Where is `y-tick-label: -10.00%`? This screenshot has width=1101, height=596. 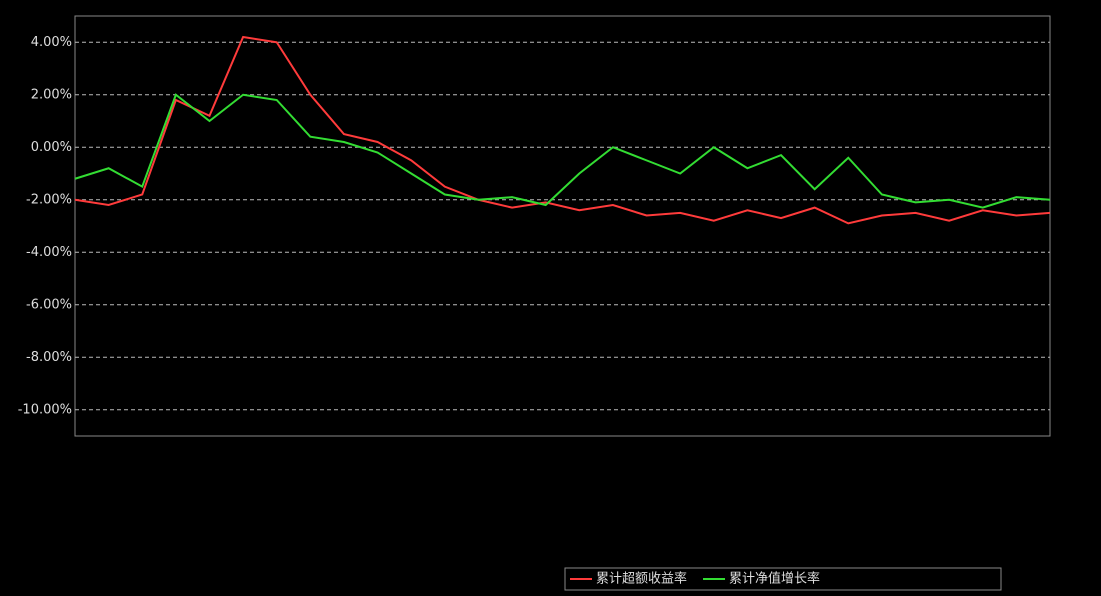
y-tick-label: -10.00% is located at coordinates (45, 409).